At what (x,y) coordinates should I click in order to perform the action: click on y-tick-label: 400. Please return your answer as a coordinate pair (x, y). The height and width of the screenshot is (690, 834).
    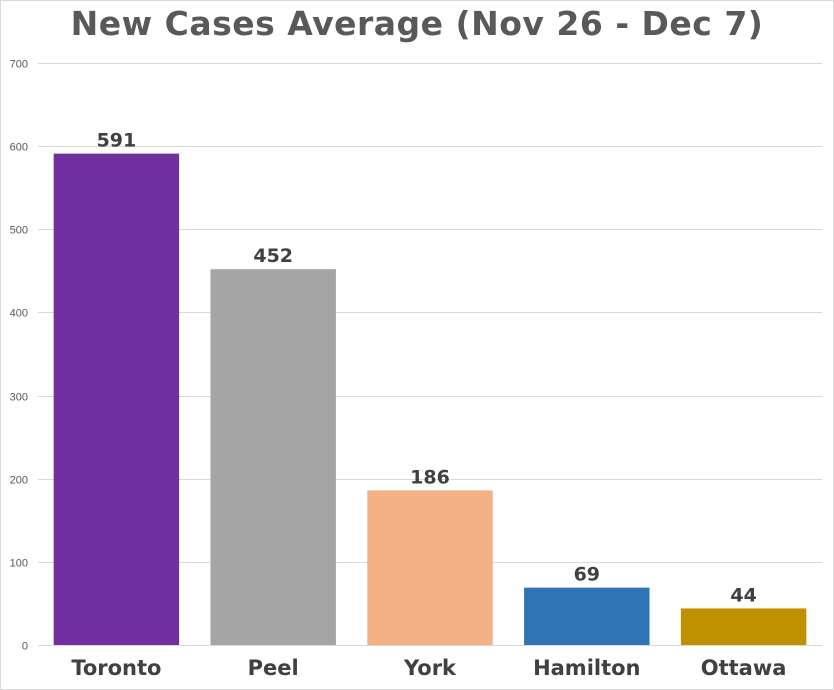
    Looking at the image, I should click on (19, 314).